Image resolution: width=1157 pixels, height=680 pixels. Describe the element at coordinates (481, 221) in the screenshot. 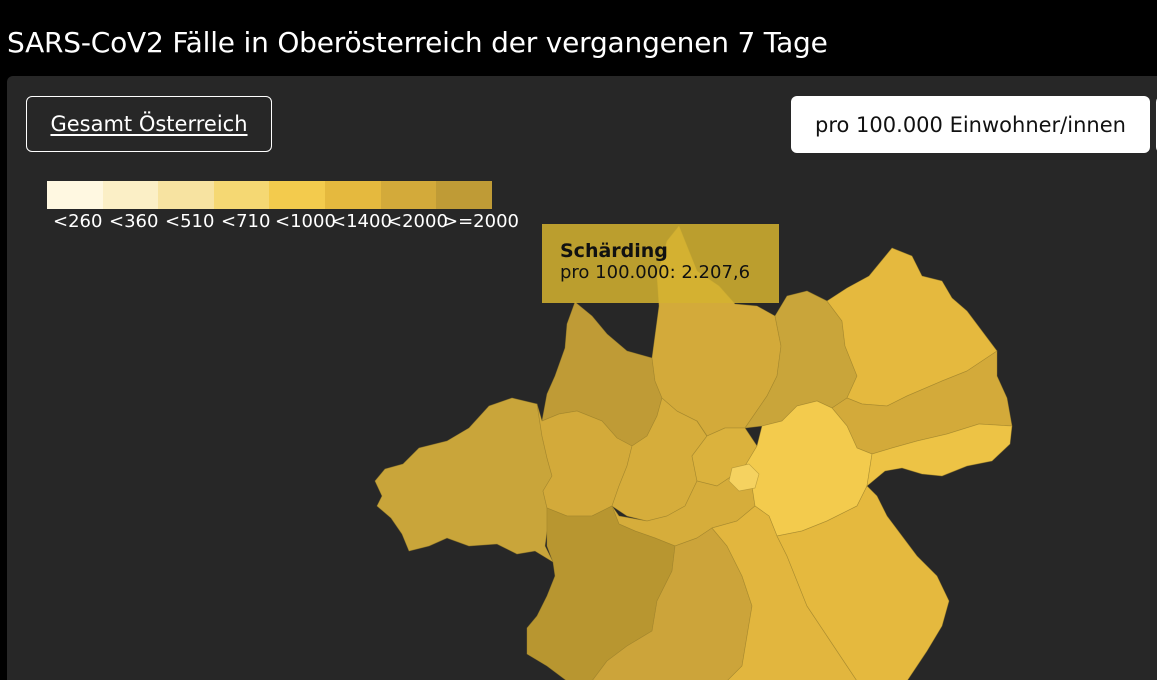

I see `legend-label-8: >=2000` at that location.